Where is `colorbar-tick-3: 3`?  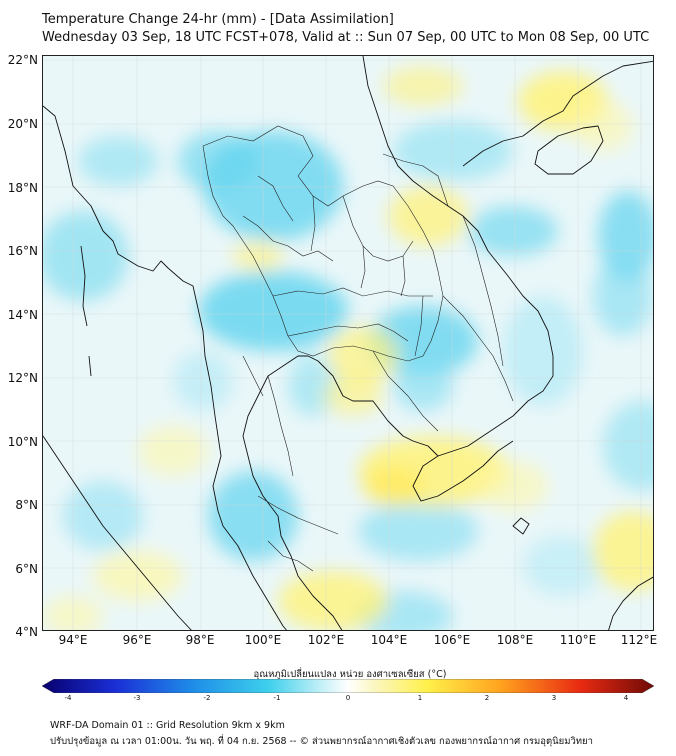
colorbar-tick-3: 3 is located at coordinates (554, 698).